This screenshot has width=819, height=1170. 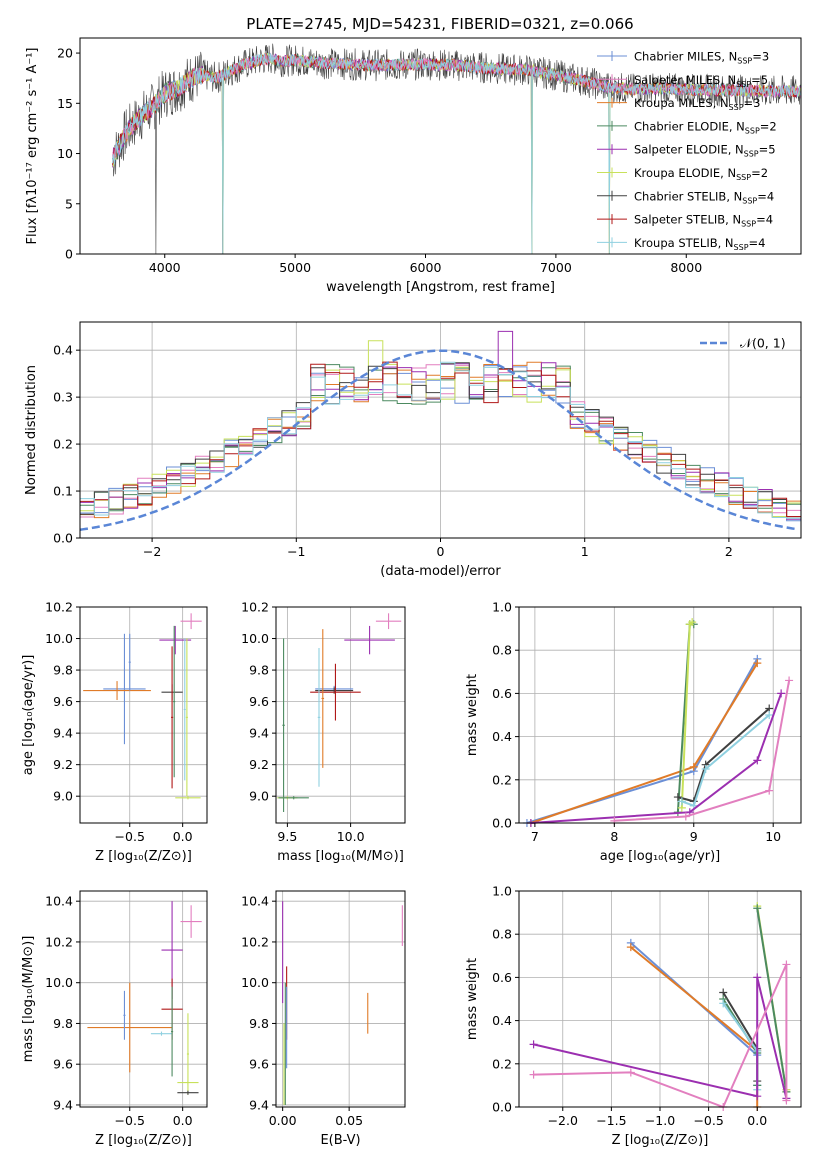 What do you see at coordinates (440, 287) in the screenshot?
I see `x-axis-label: wavelength [Angstrom, rest frame]` at bounding box center [440, 287].